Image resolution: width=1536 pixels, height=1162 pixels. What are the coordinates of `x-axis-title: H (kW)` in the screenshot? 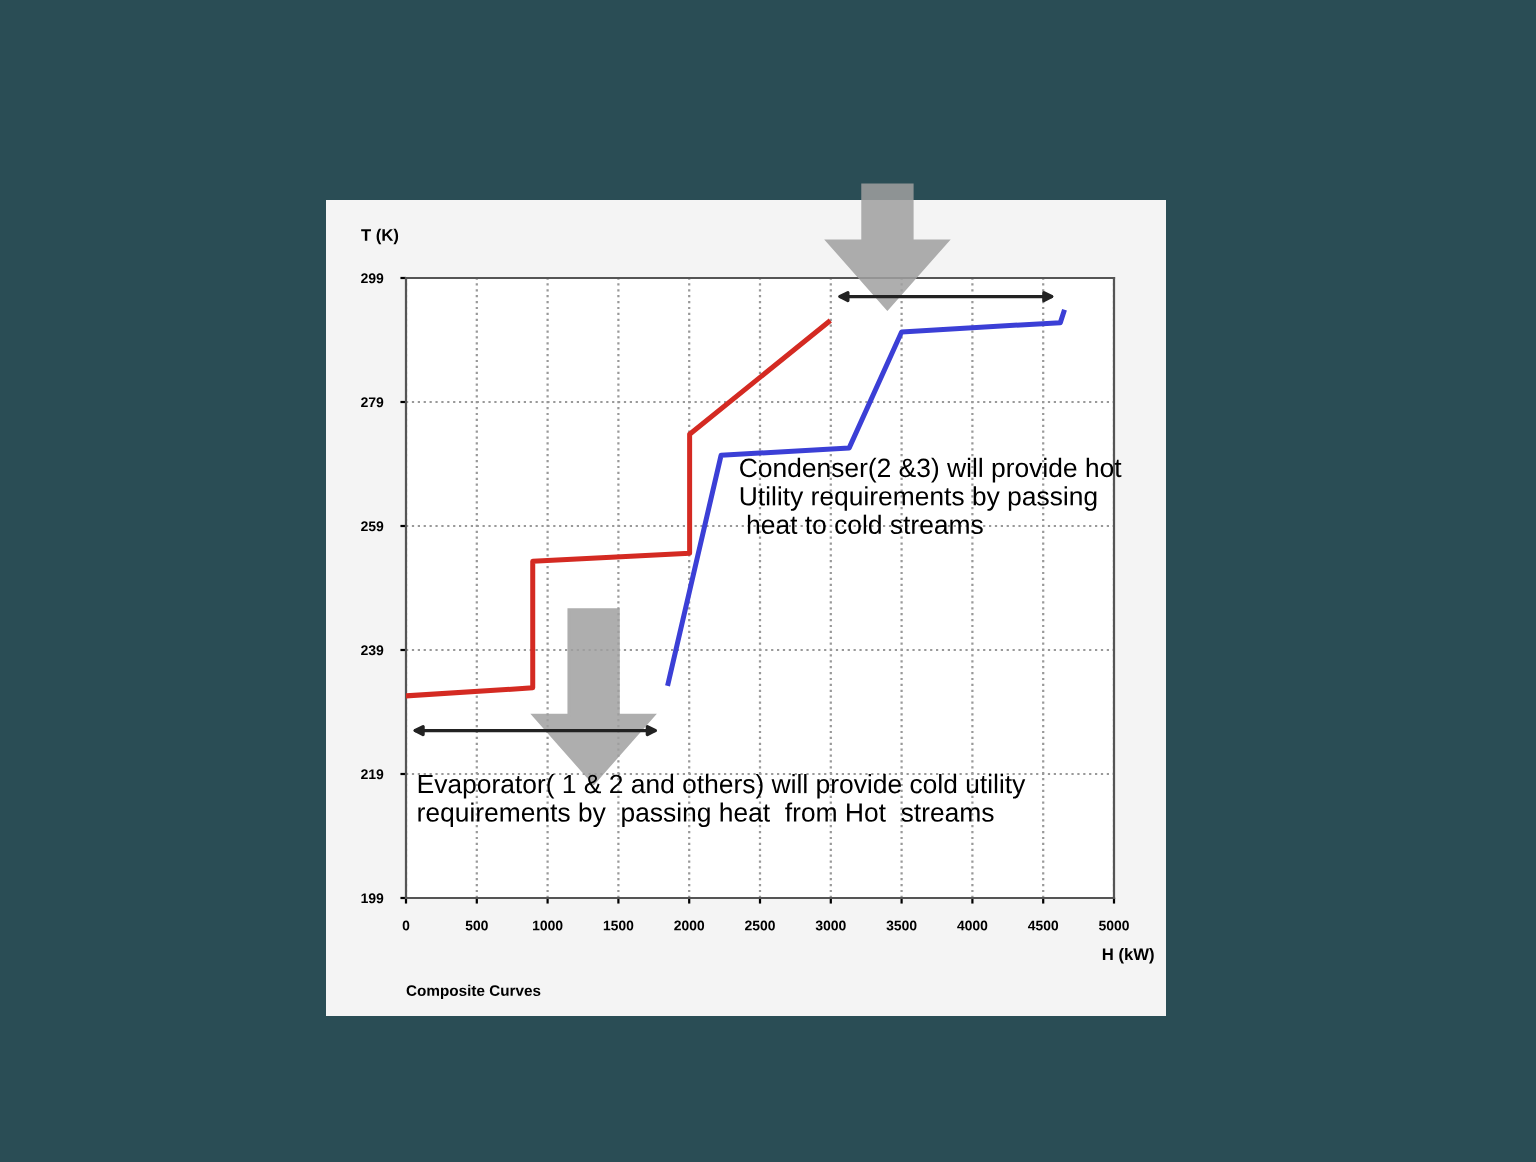 It's located at (1128, 955).